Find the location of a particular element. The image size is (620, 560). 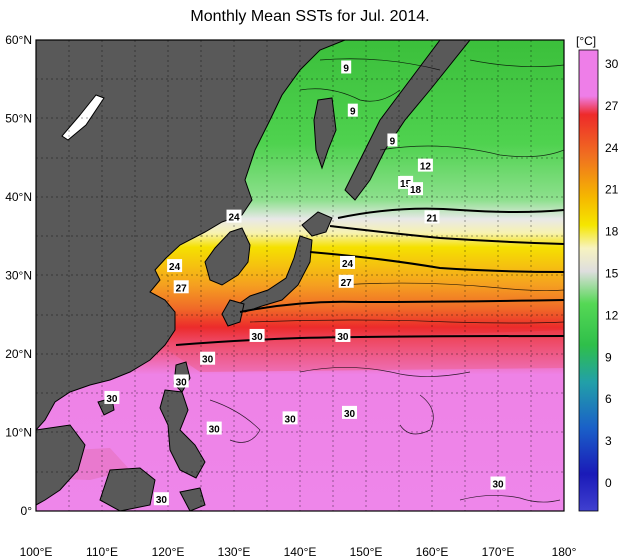

lon-tick-label: 150°E is located at coordinates (366, 552).